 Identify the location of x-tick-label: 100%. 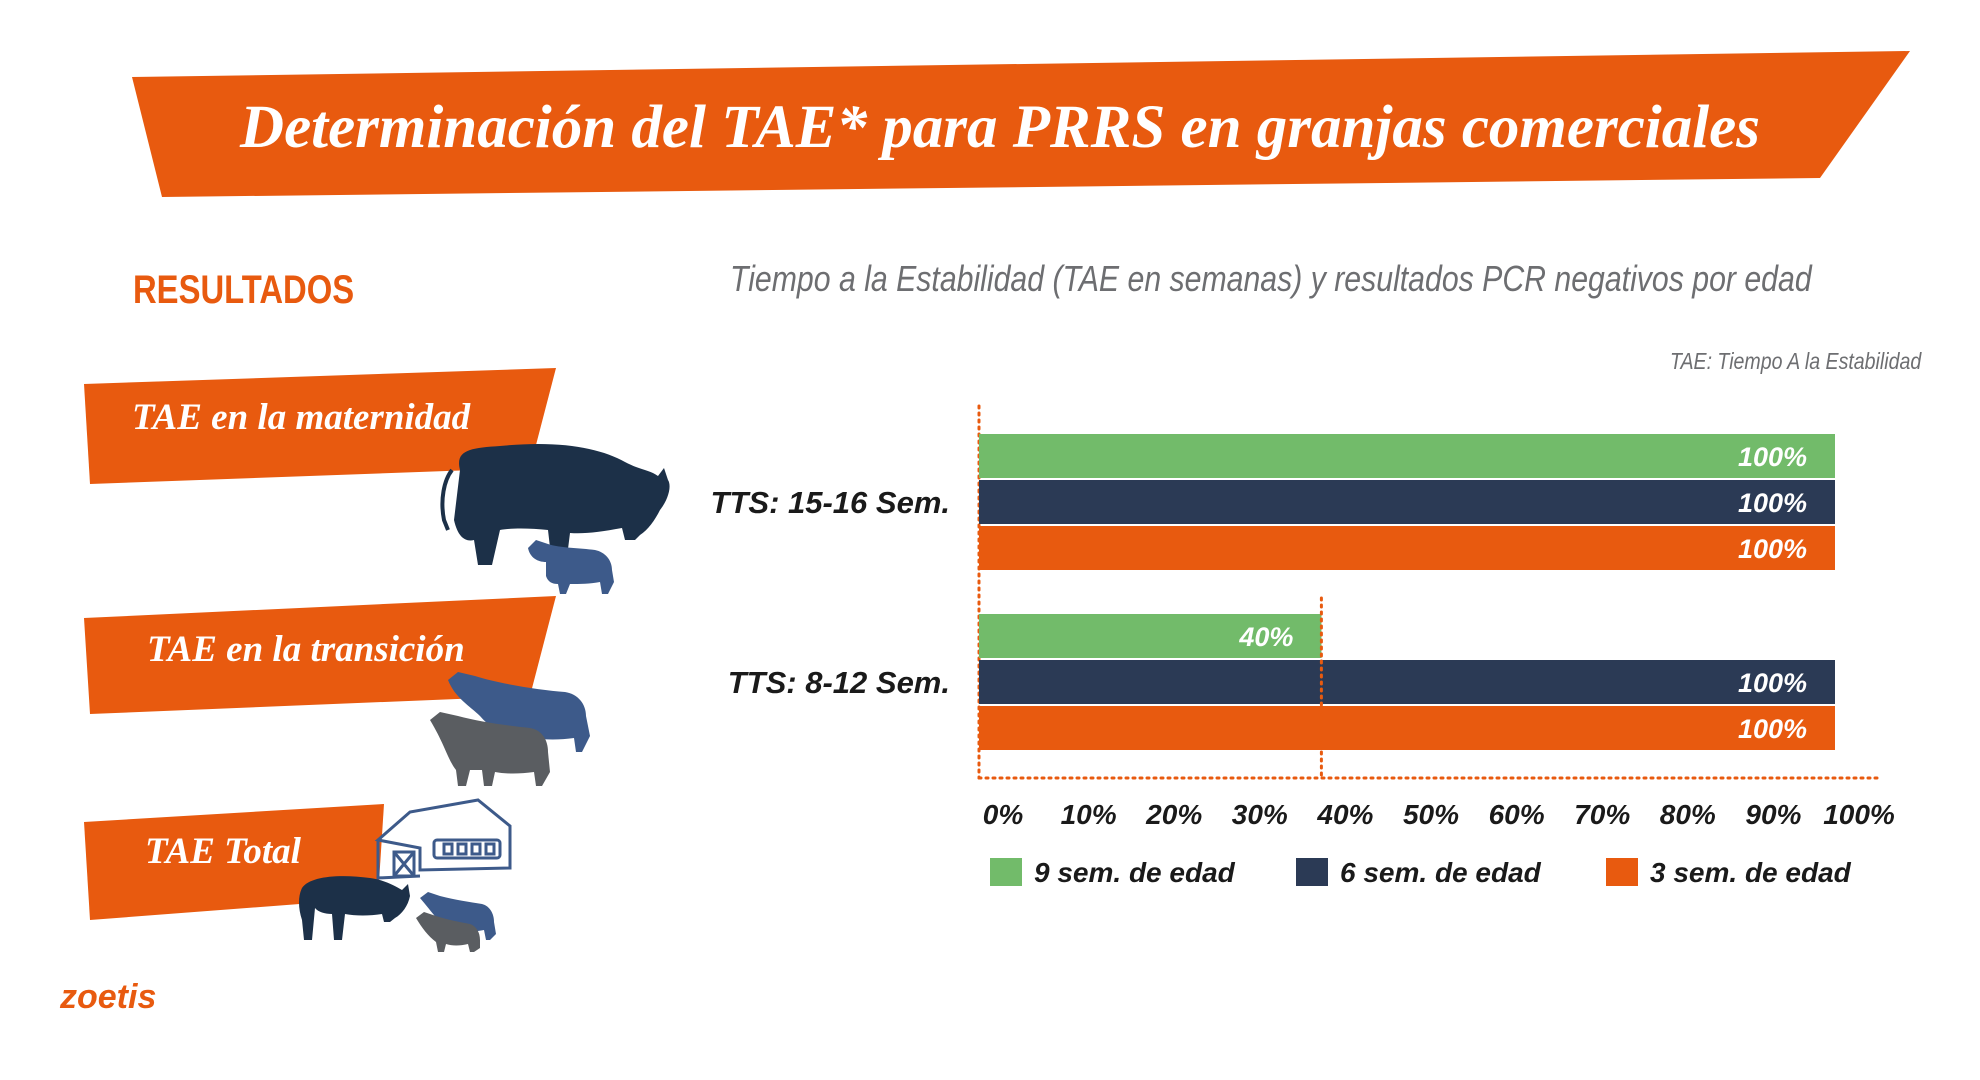
(1859, 814).